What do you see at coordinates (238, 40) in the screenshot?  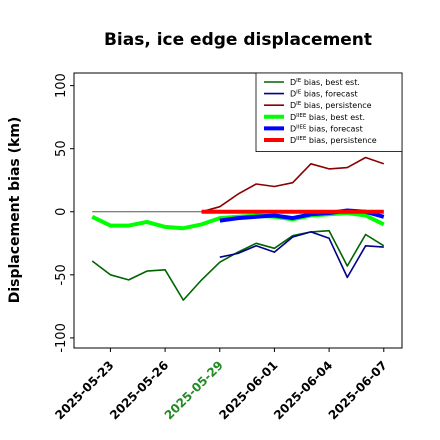 I see `chart-title: Bias, ice edge displacement` at bounding box center [238, 40].